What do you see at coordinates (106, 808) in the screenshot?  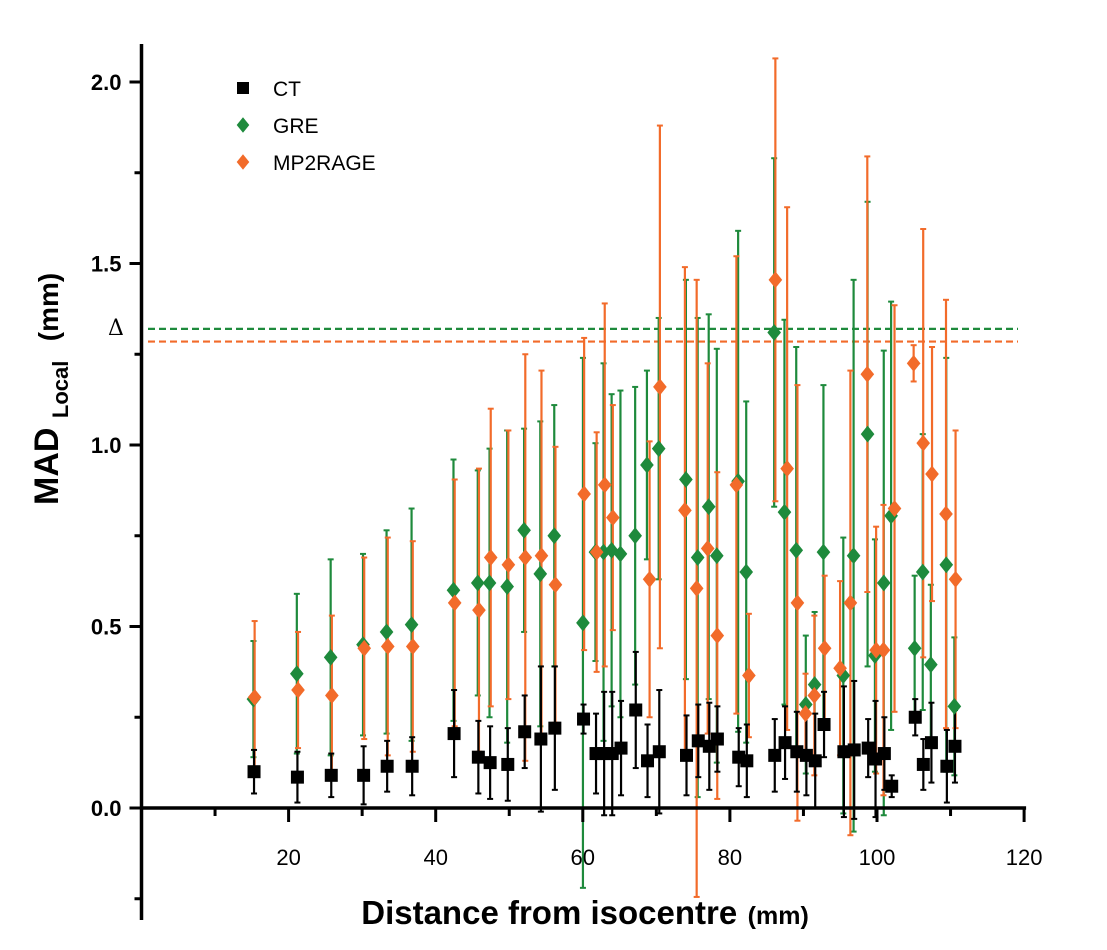 I see `y-tick-label: 0.0` at bounding box center [106, 808].